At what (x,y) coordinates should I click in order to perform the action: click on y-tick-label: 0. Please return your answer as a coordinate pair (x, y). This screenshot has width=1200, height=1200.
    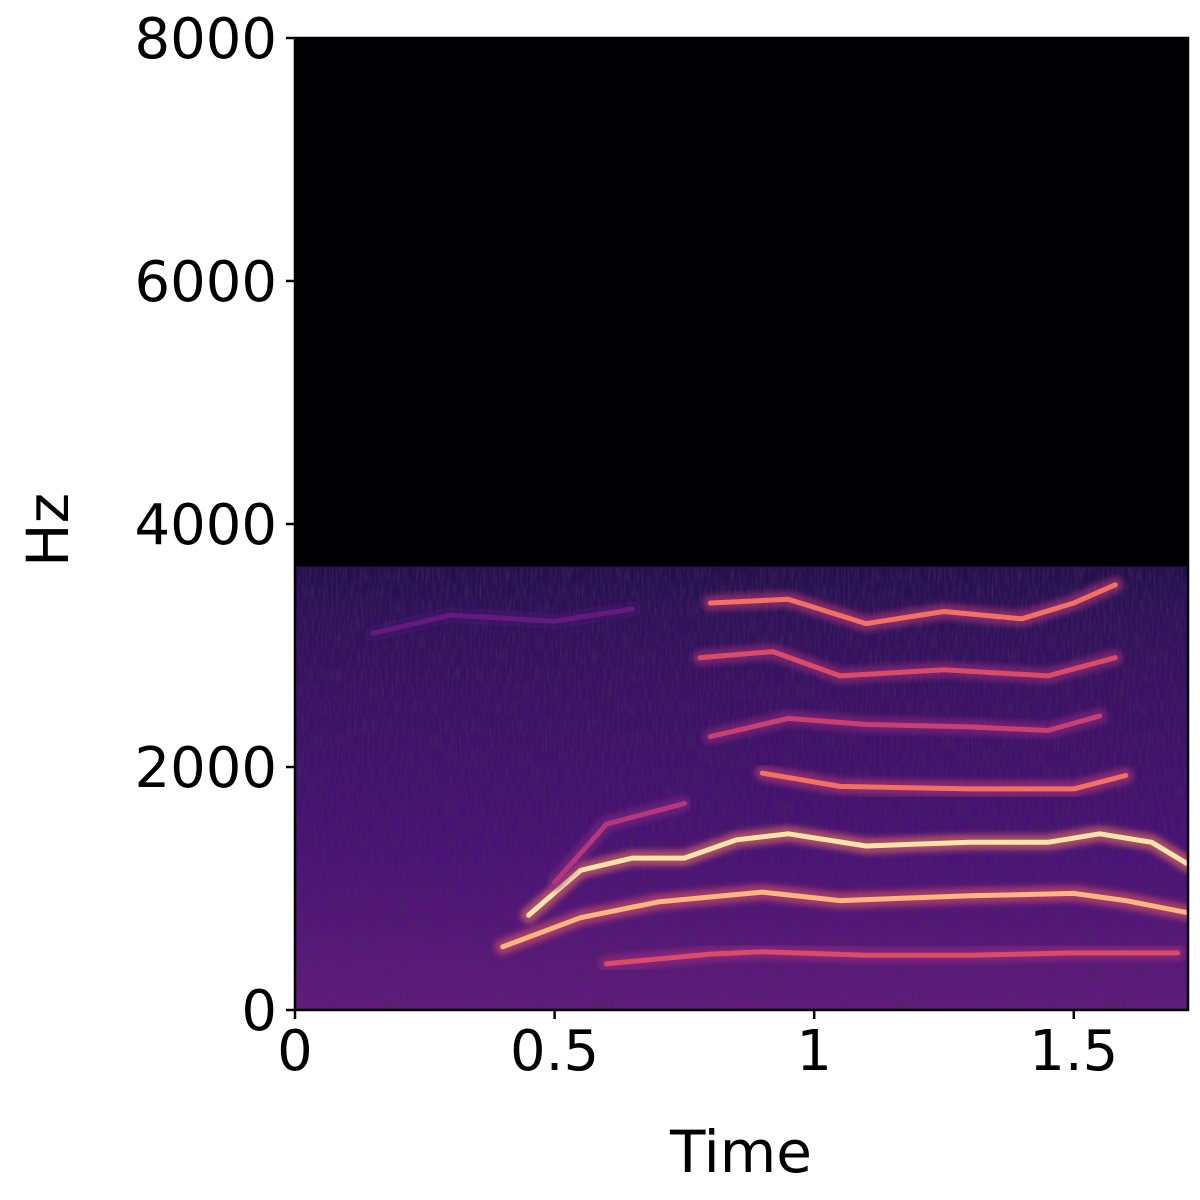
    Looking at the image, I should click on (259, 1011).